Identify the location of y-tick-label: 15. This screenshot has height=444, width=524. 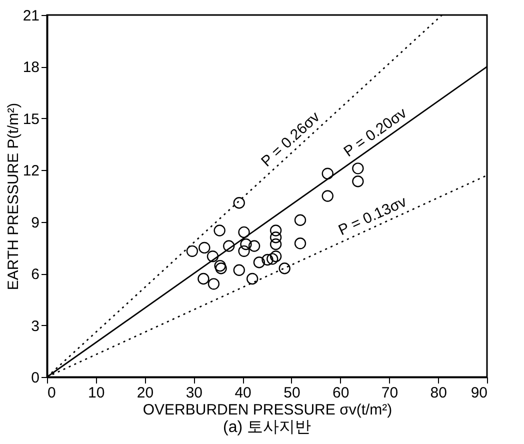
(31, 119).